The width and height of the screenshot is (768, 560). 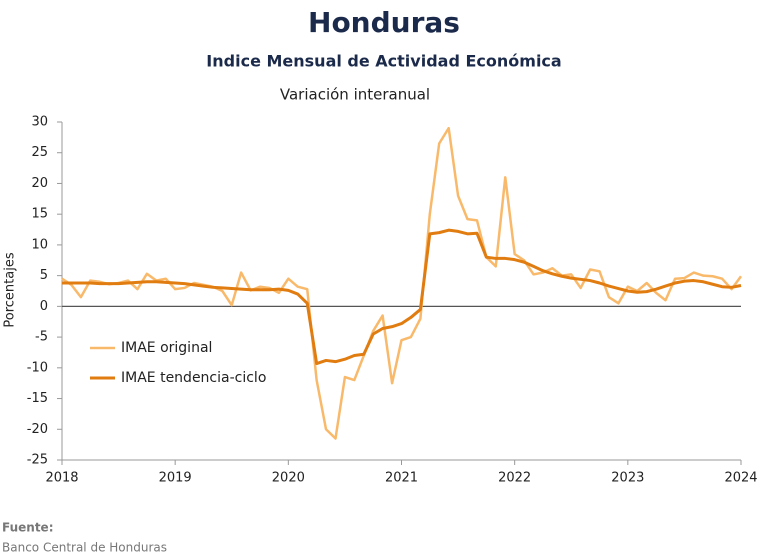 What do you see at coordinates (39, 244) in the screenshot?
I see `y-tick-label: 10` at bounding box center [39, 244].